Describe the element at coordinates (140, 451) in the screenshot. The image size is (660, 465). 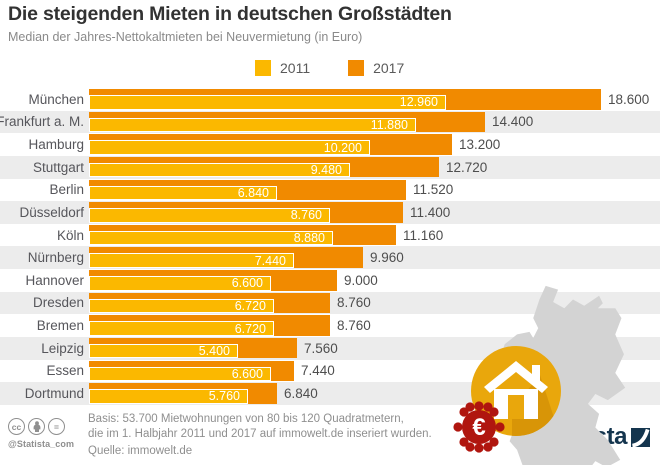
I see `source-note: Quelle: immowelt.de` at that location.